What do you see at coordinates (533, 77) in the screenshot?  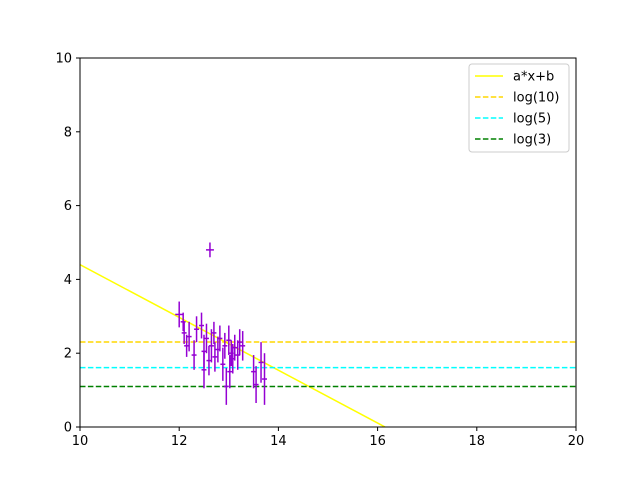 I see `legend-label-0: a*x+b` at bounding box center [533, 77].